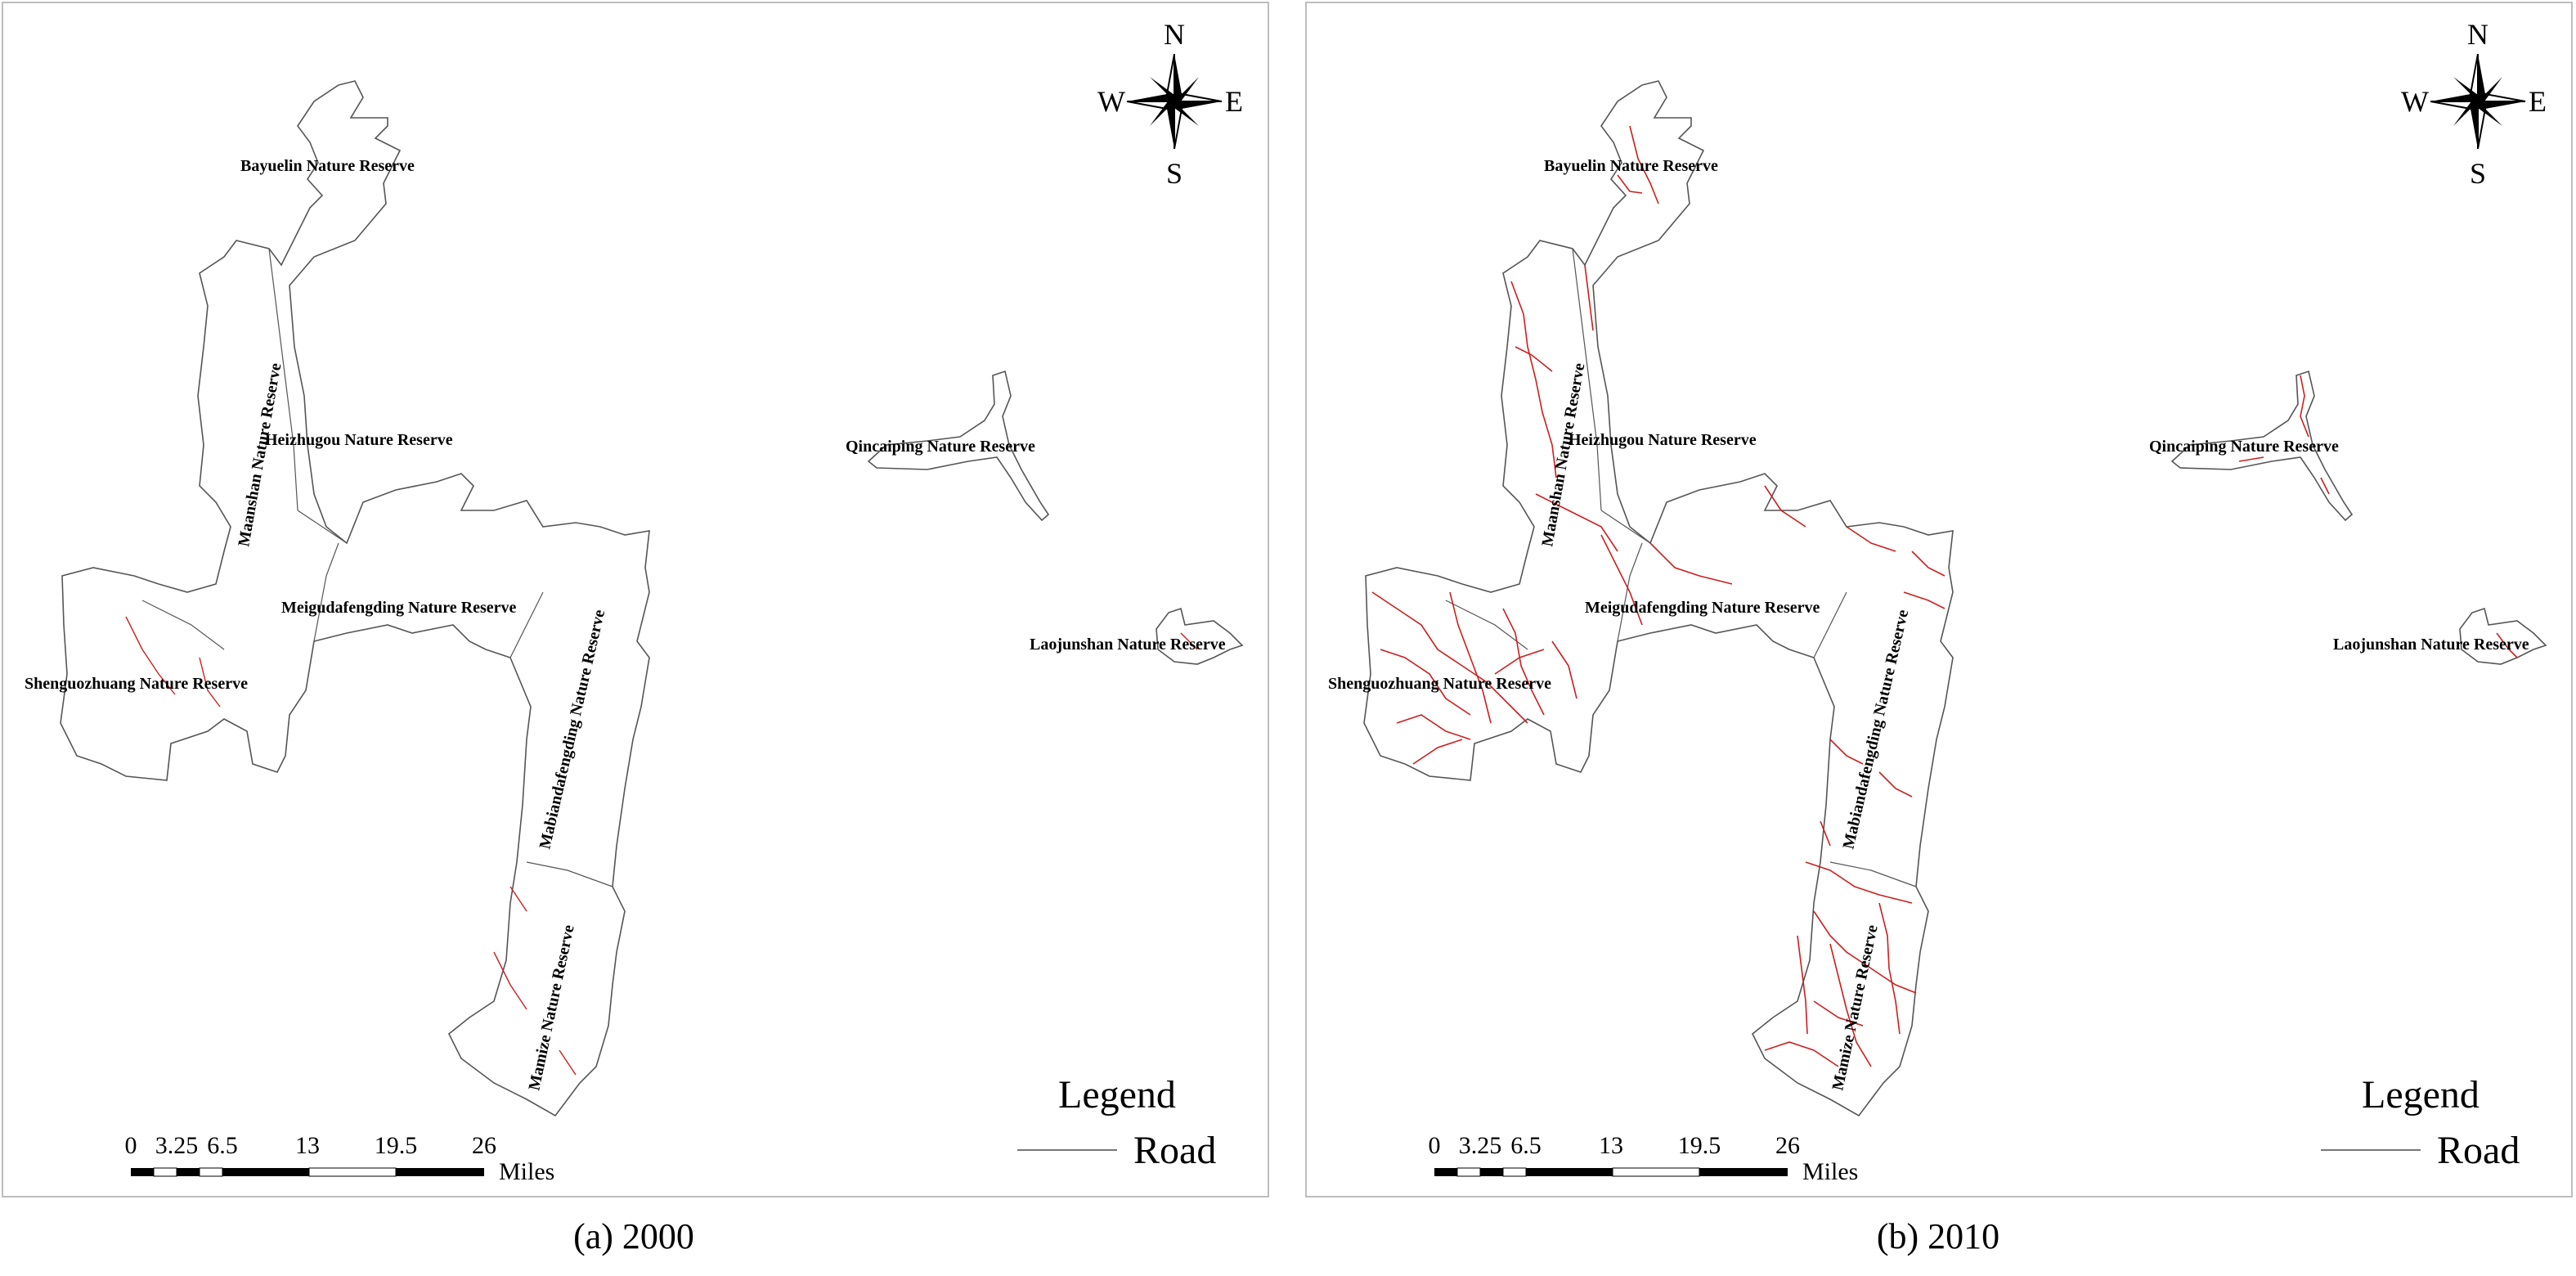 The image size is (2576, 1276). What do you see at coordinates (1855, 1007) in the screenshot?
I see `label-mamize: Mamize Nature Reserve` at bounding box center [1855, 1007].